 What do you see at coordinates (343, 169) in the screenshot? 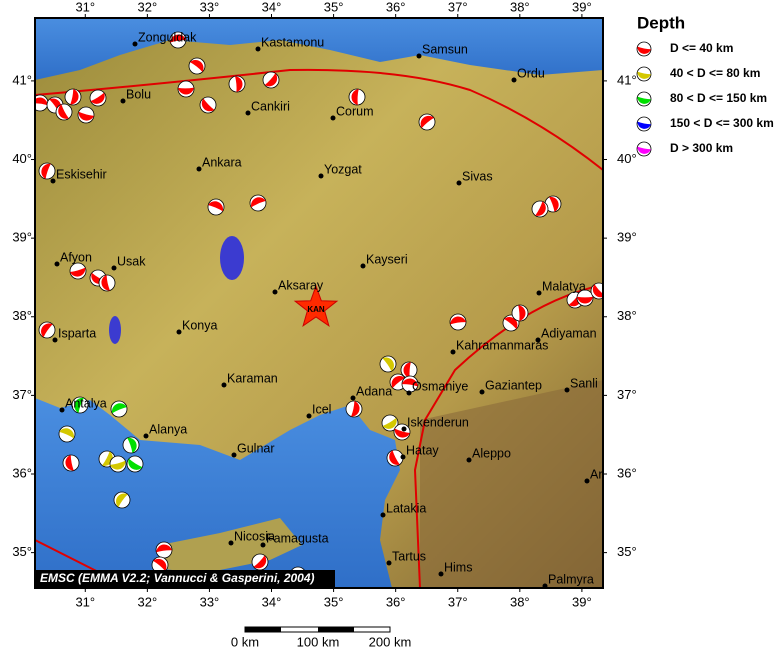
I see `city-label: Yozgat` at bounding box center [343, 169].